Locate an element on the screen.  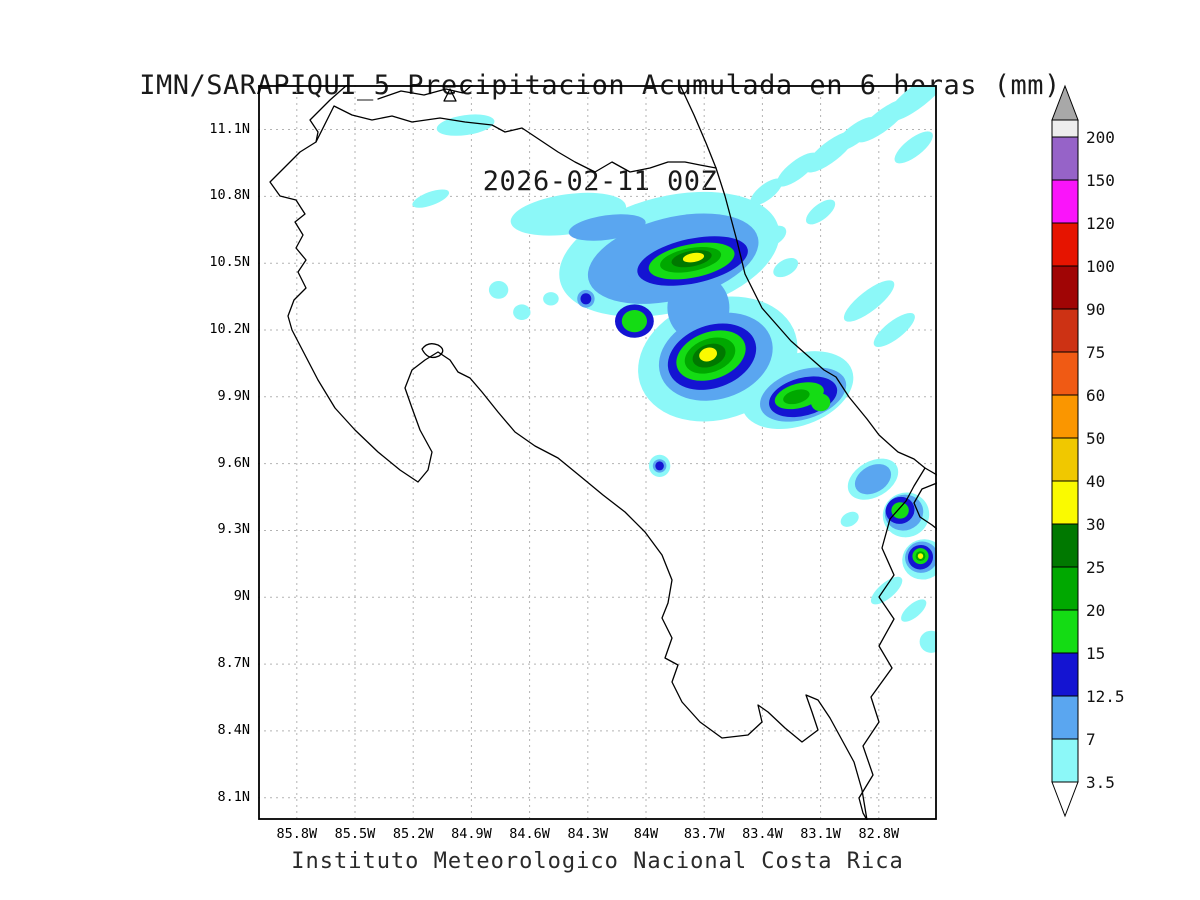
colorbar-label: 75 is located at coordinates (1095, 352).